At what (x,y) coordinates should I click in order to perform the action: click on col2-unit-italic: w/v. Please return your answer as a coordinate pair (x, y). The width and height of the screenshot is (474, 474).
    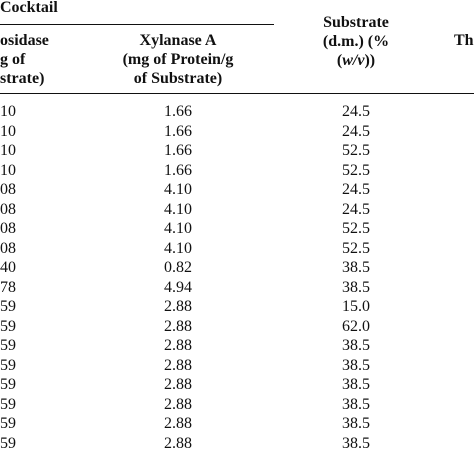
    Looking at the image, I should click on (353, 60).